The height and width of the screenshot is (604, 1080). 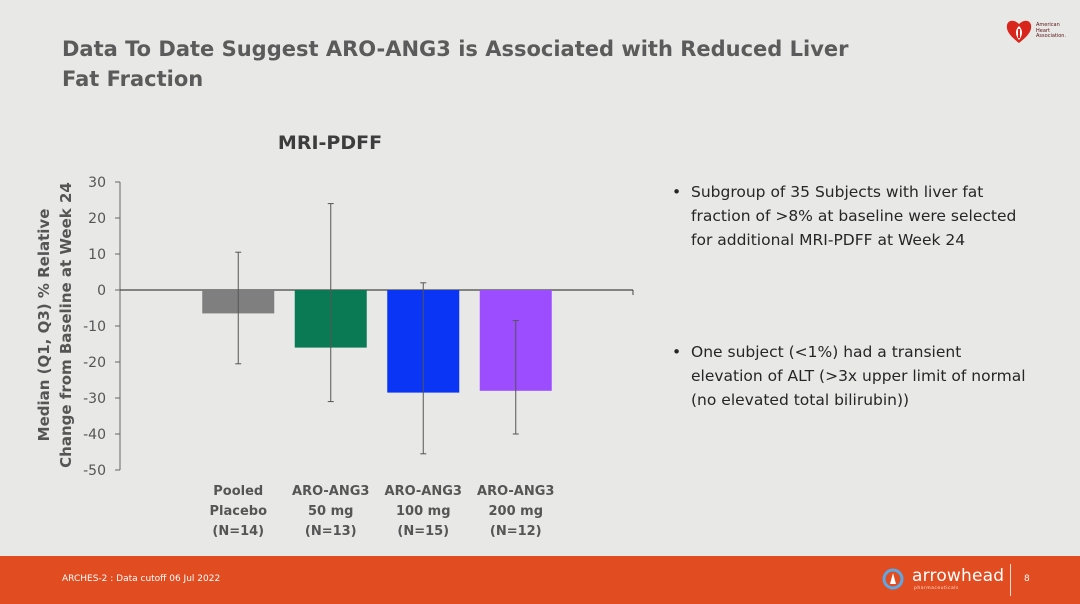 What do you see at coordinates (97, 255) in the screenshot?
I see `y-tick-label: 10` at bounding box center [97, 255].